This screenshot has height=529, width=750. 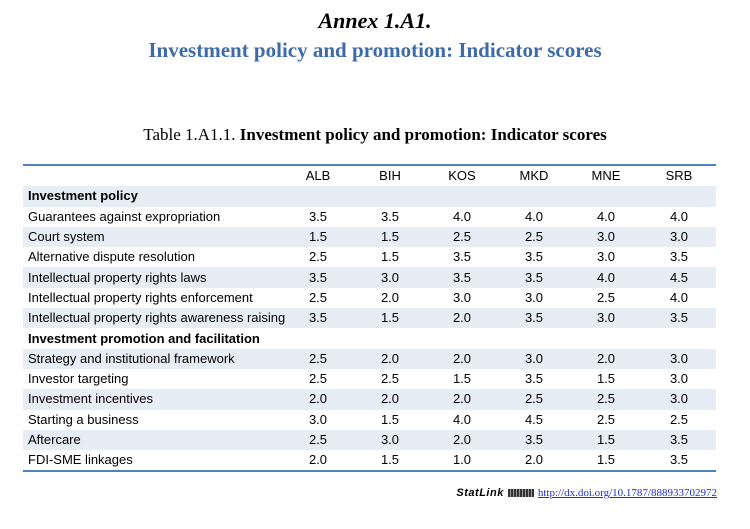 What do you see at coordinates (369, 420) in the screenshot?
I see `table-row: Starting a business 3.0 1.5 4.0 4.5 2.5 2.5` at bounding box center [369, 420].